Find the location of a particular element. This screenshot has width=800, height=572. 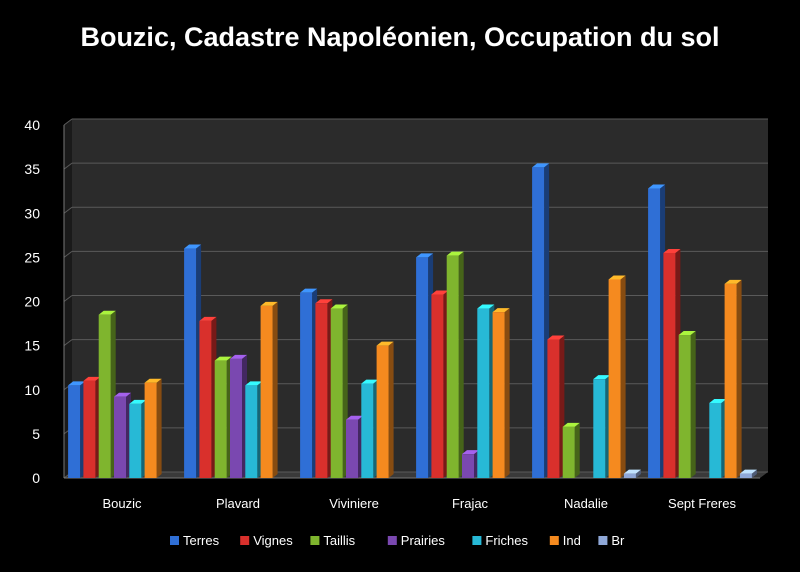

x-tick-label: Nadalie is located at coordinates (586, 503).